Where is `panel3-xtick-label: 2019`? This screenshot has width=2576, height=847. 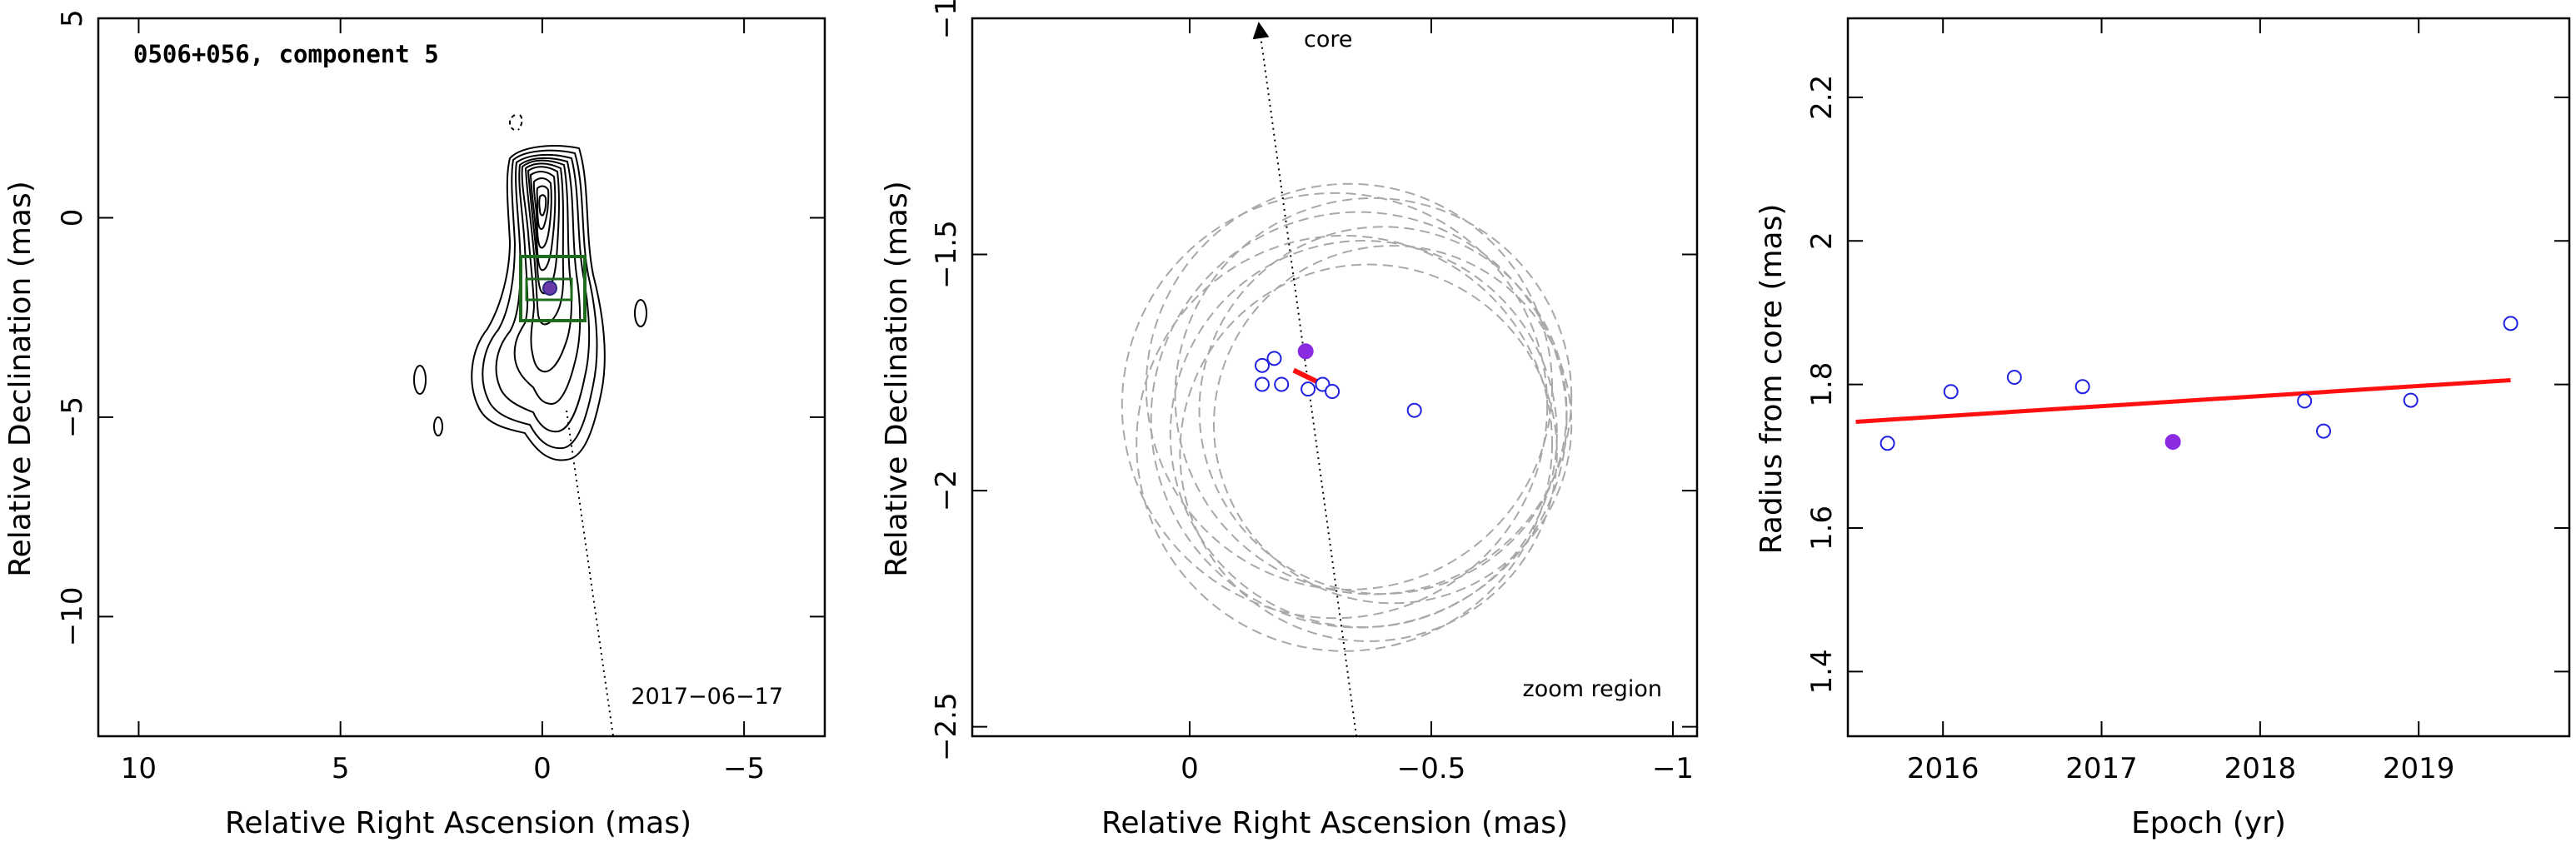 panel3-xtick-label: 2019 is located at coordinates (2419, 768).